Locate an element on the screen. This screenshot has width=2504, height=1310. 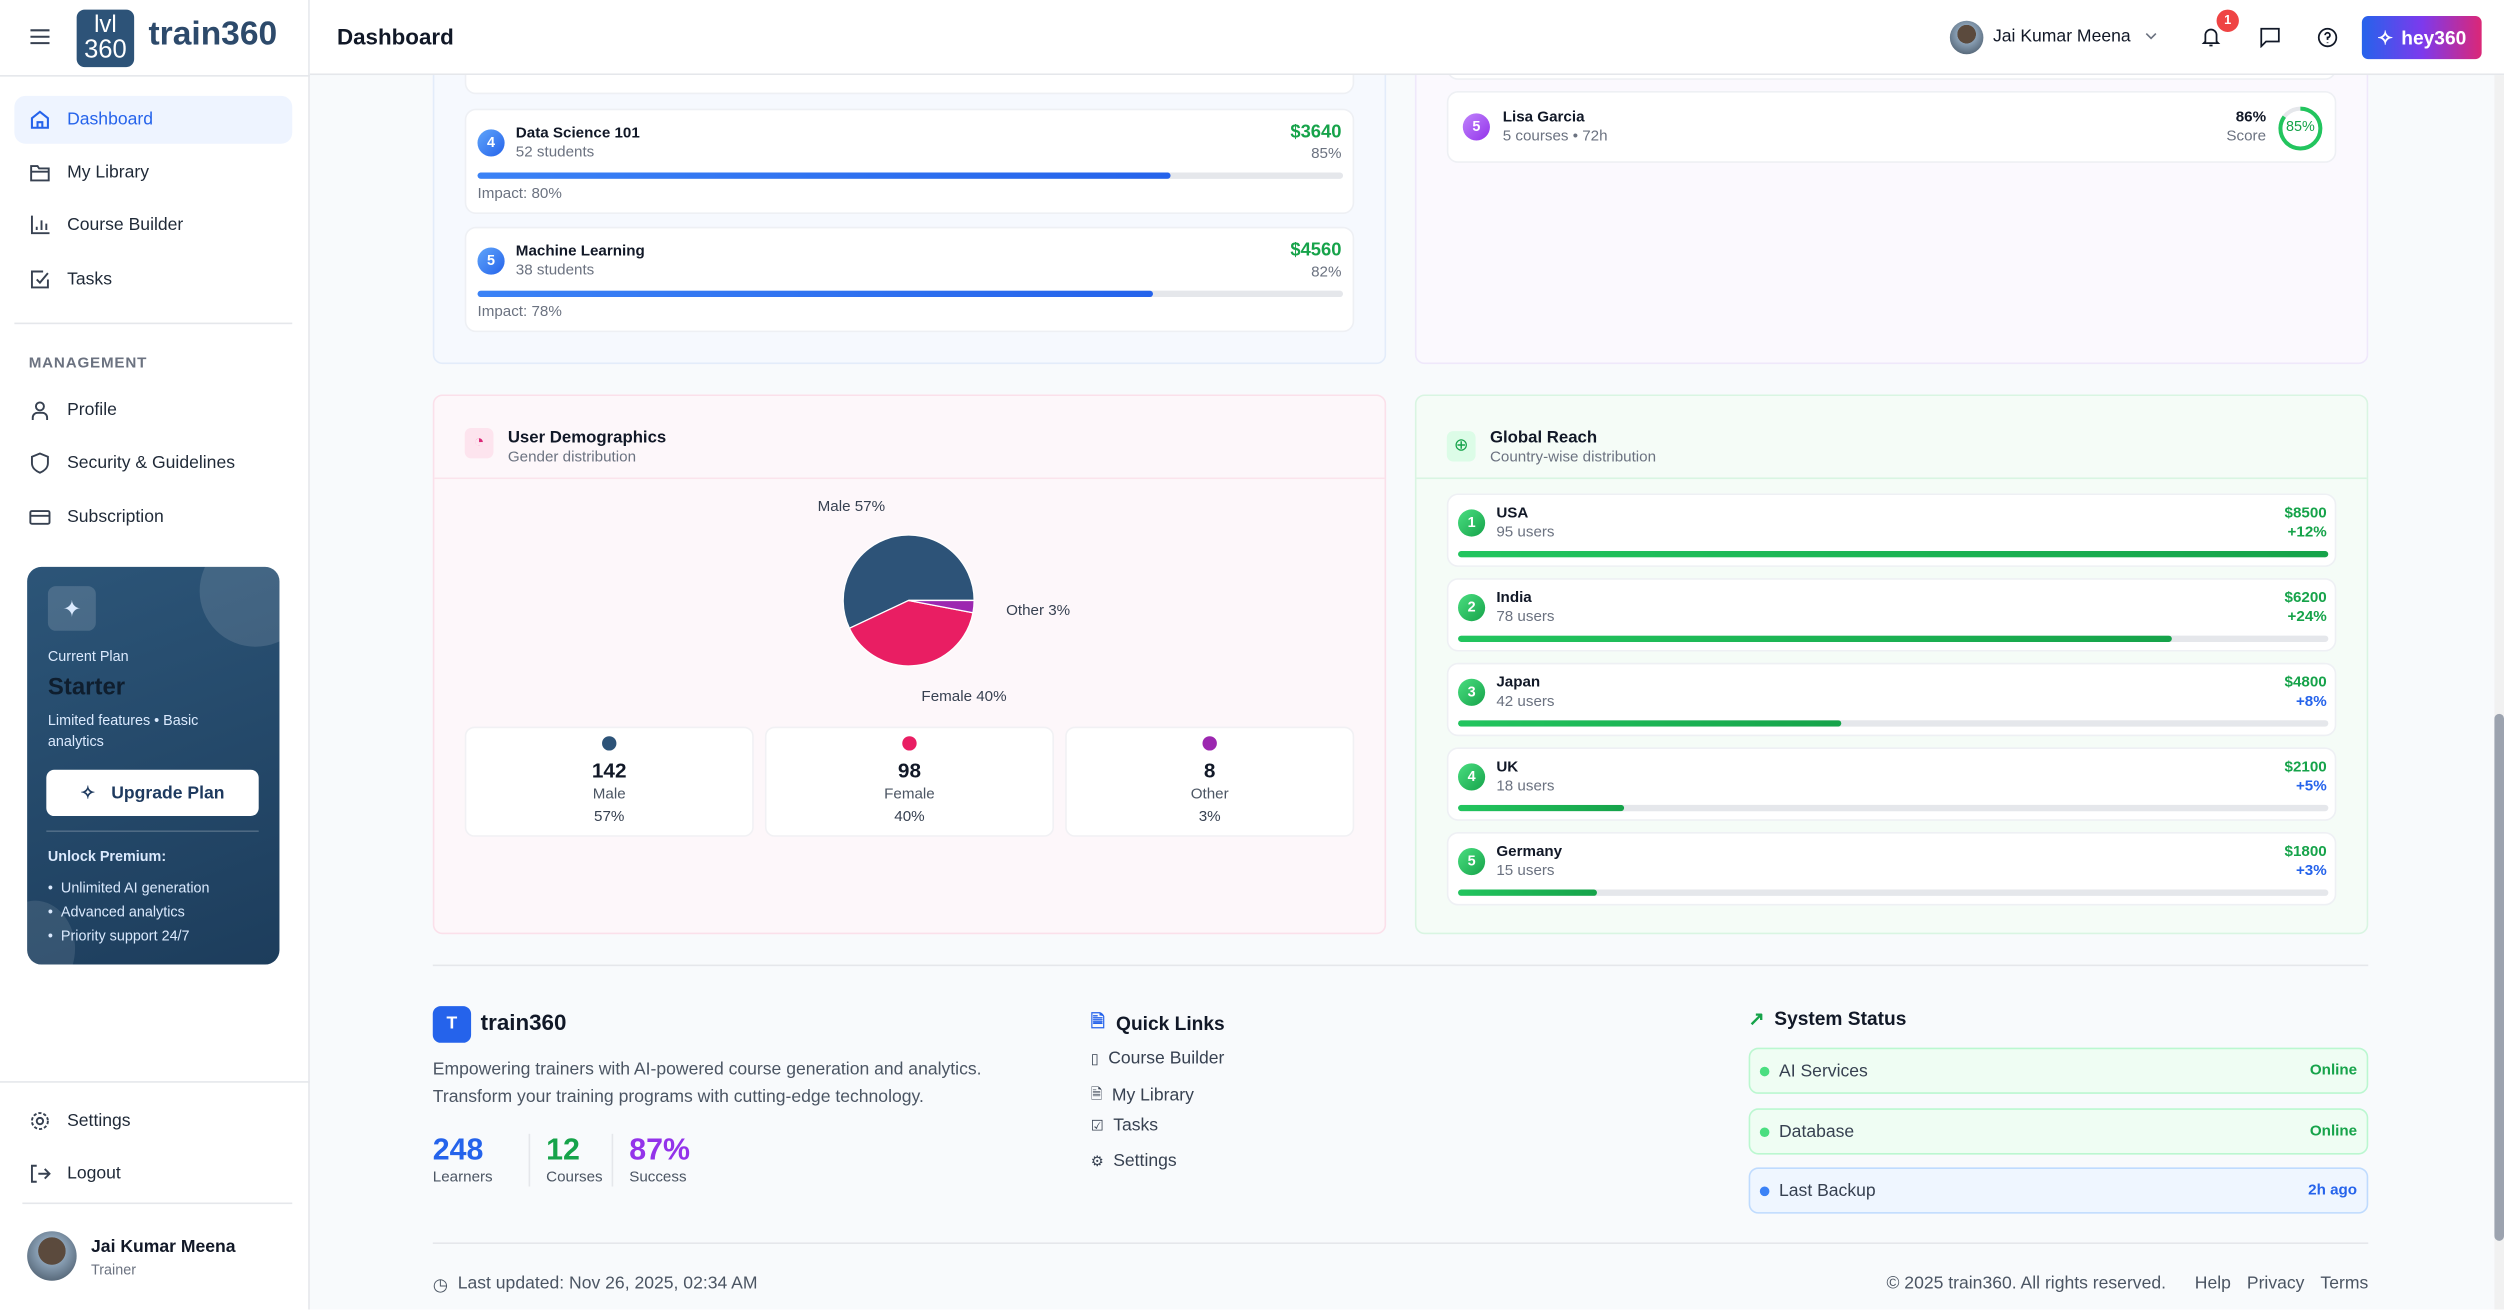
chevron-down-icon is located at coordinates (2151, 37).